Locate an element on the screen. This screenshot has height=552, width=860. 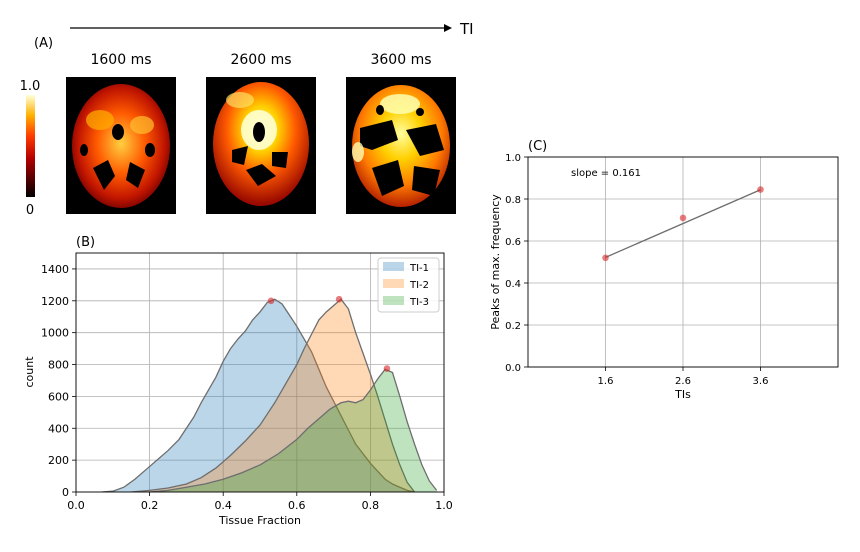
panel-b-ytick-label: 200 is located at coordinates (58, 460).